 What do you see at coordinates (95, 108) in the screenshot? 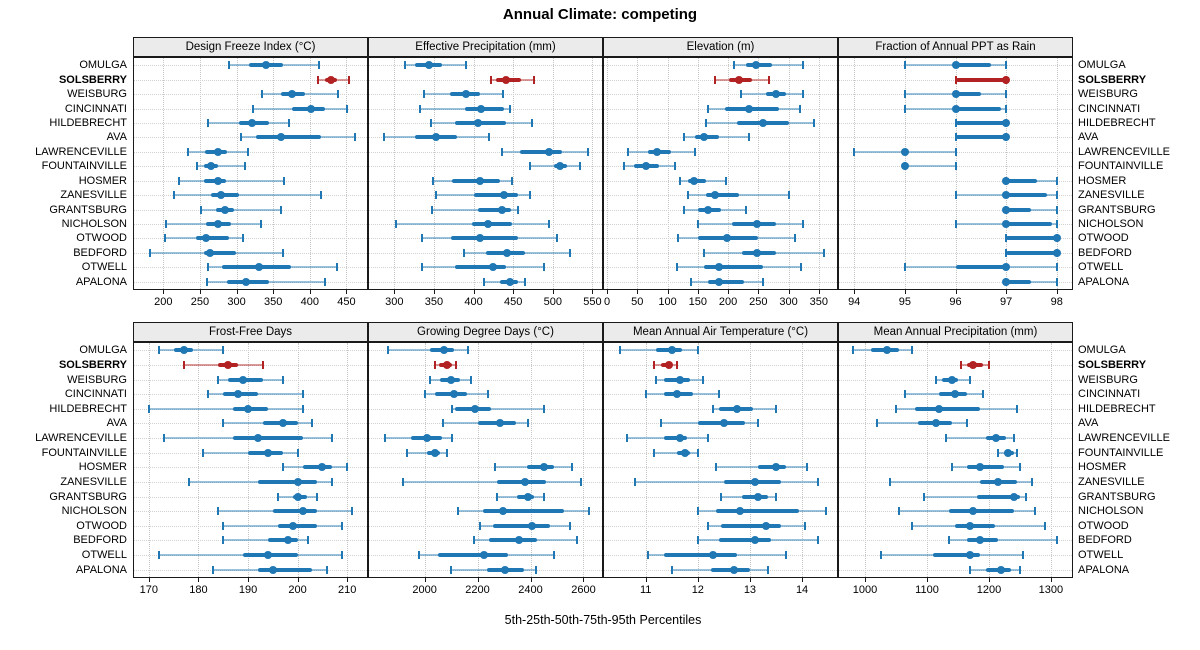
I see `row-label-left: CINCINNATI` at bounding box center [95, 108].